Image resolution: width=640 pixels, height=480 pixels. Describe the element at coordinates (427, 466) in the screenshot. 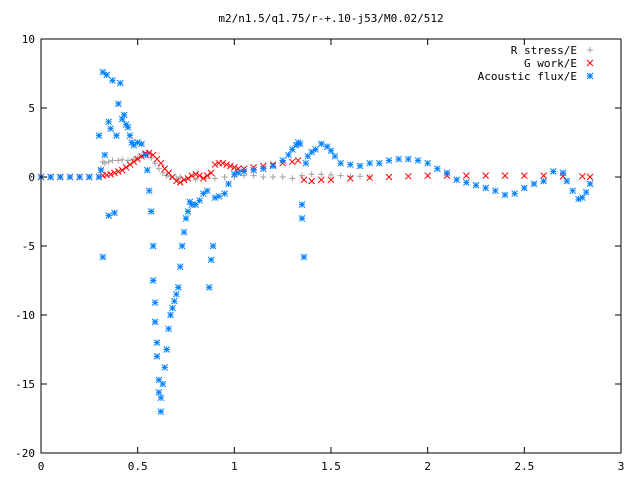

I see `x-tick-label: 2` at that location.